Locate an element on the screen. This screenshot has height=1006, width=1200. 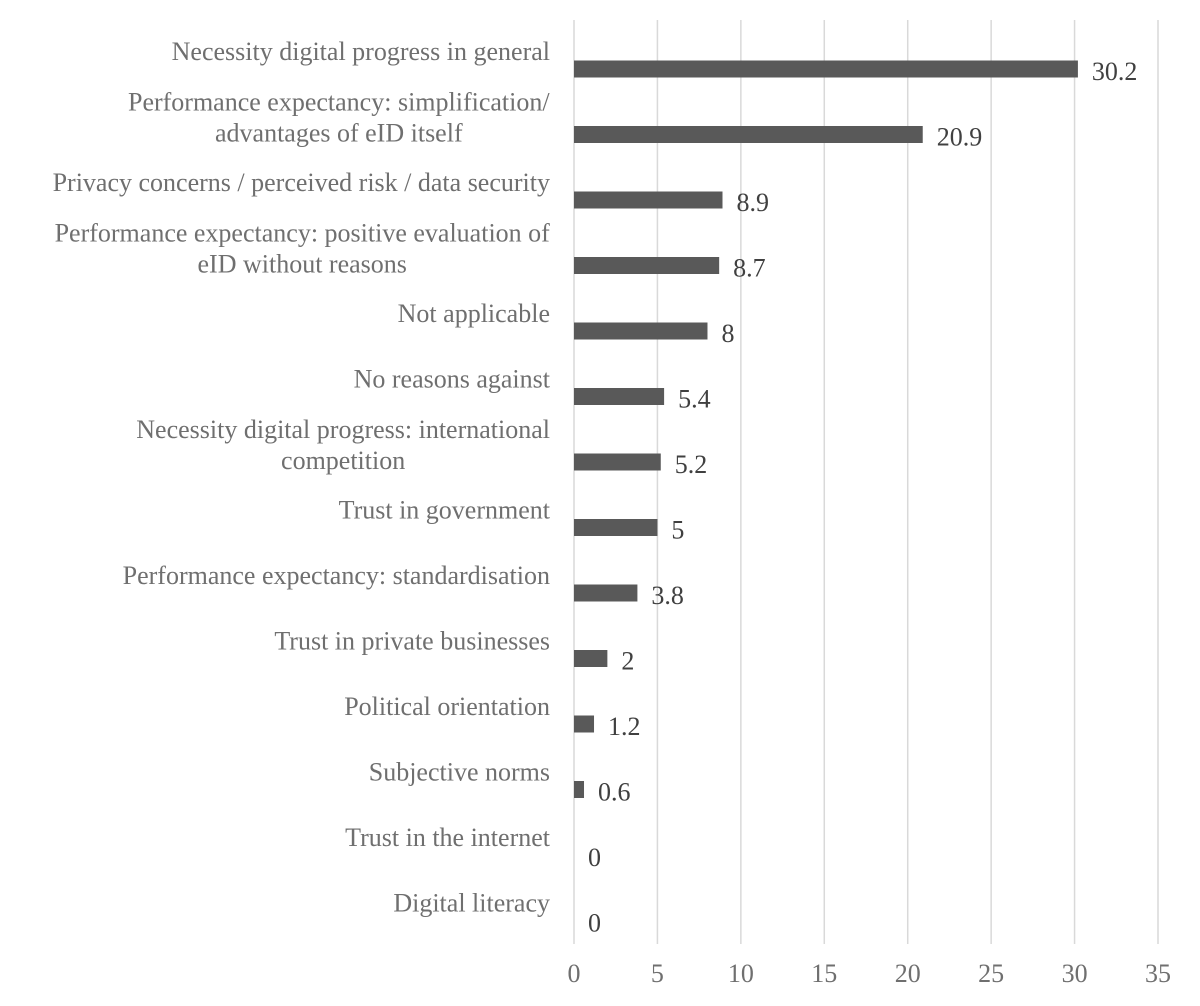
category-label: Subjective norms is located at coordinates (459, 772).